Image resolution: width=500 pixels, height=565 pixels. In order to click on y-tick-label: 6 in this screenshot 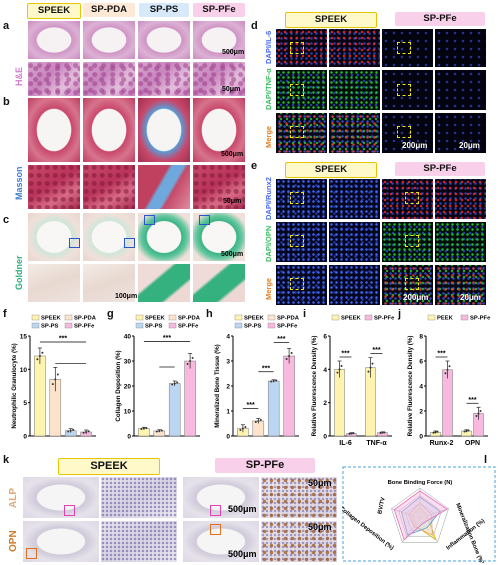, I will do `click(421, 362)`.